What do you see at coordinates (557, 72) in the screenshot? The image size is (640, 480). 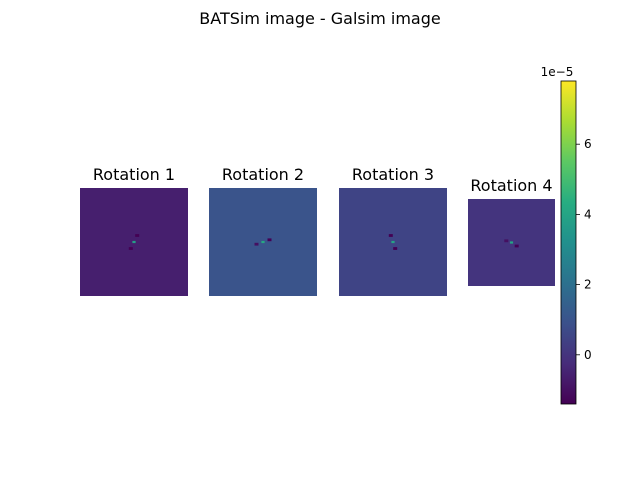 I see `colorbar-offset-label: 1e−5` at bounding box center [557, 72].